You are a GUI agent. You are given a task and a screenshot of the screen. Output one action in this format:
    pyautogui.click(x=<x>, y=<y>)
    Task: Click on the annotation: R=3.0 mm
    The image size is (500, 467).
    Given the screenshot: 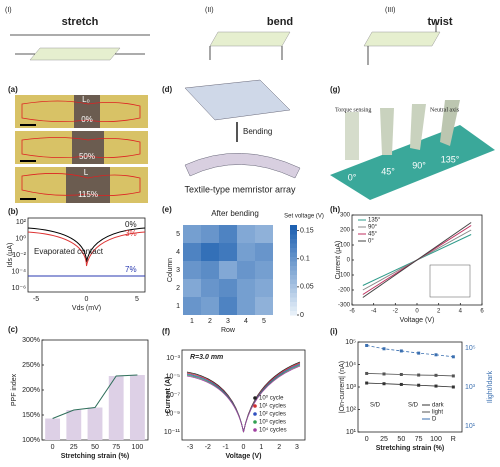 What is the action you would take?
    pyautogui.click(x=206, y=357)
    